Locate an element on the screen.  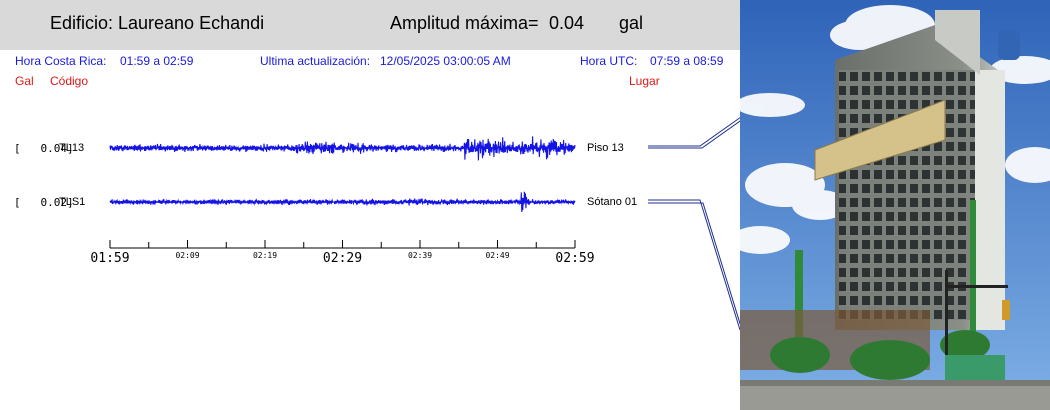
traffic-light-pole is located at coordinates (946, 335).